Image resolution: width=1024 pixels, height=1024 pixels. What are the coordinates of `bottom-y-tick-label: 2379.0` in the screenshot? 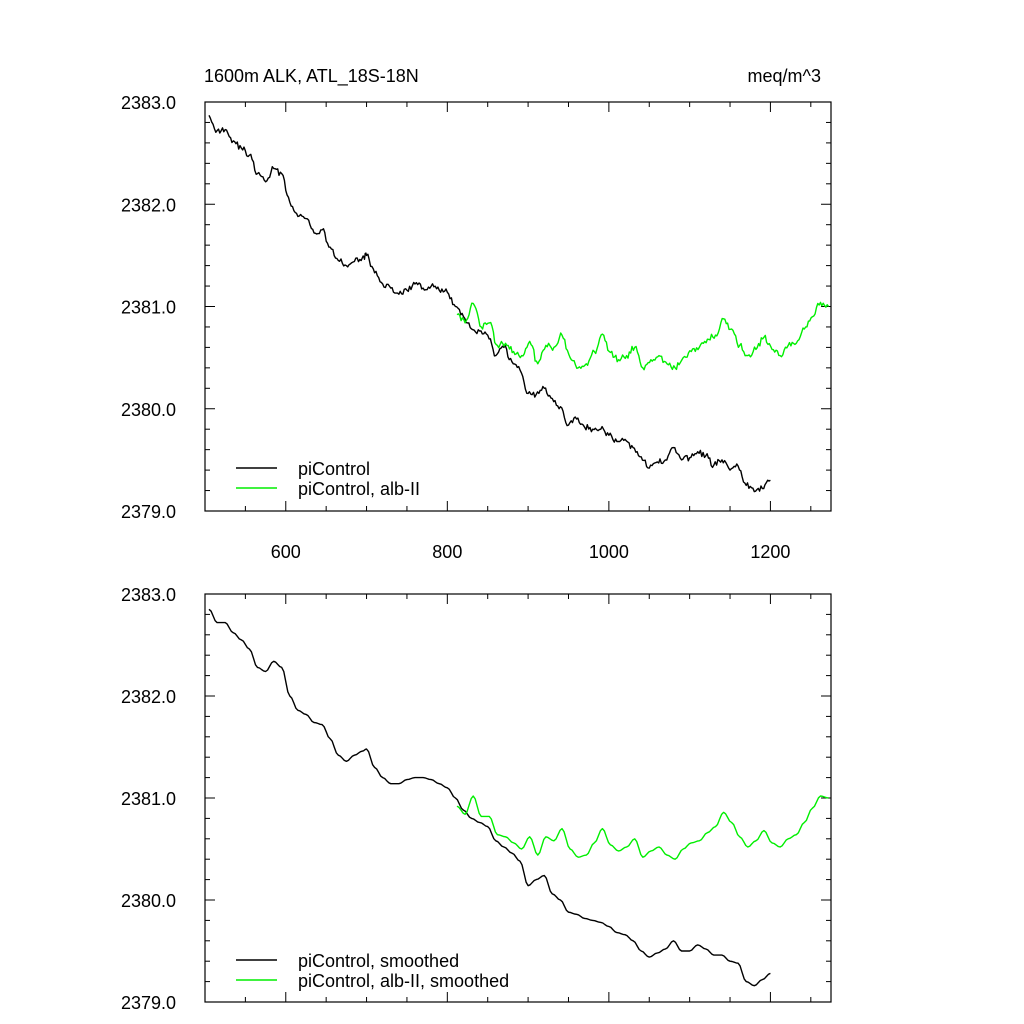 It's located at (148, 1003).